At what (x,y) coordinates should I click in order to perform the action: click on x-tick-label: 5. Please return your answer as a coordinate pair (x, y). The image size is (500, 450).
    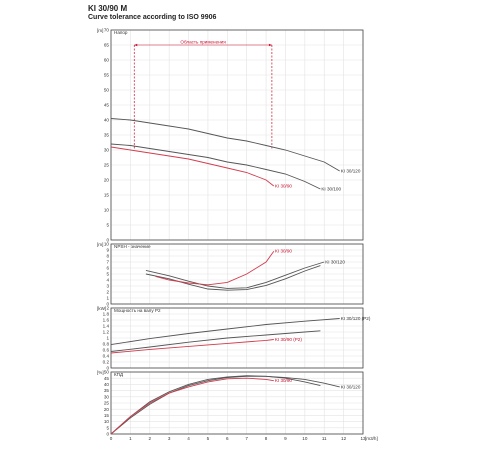
    Looking at the image, I should click on (208, 438).